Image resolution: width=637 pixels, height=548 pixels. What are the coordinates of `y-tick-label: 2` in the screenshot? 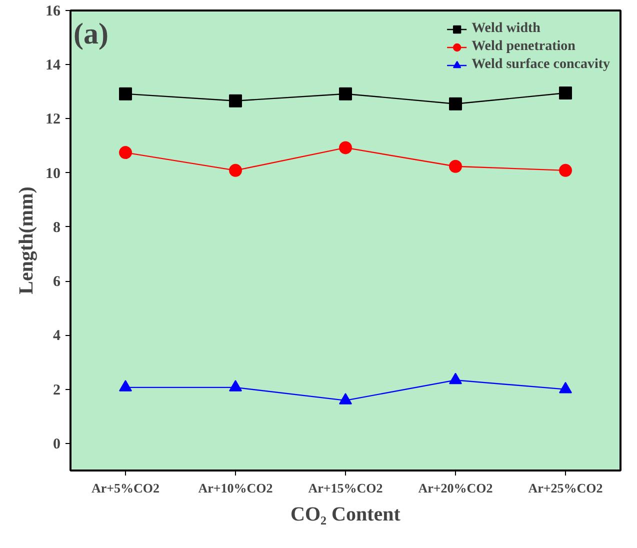 It's located at (56, 390).